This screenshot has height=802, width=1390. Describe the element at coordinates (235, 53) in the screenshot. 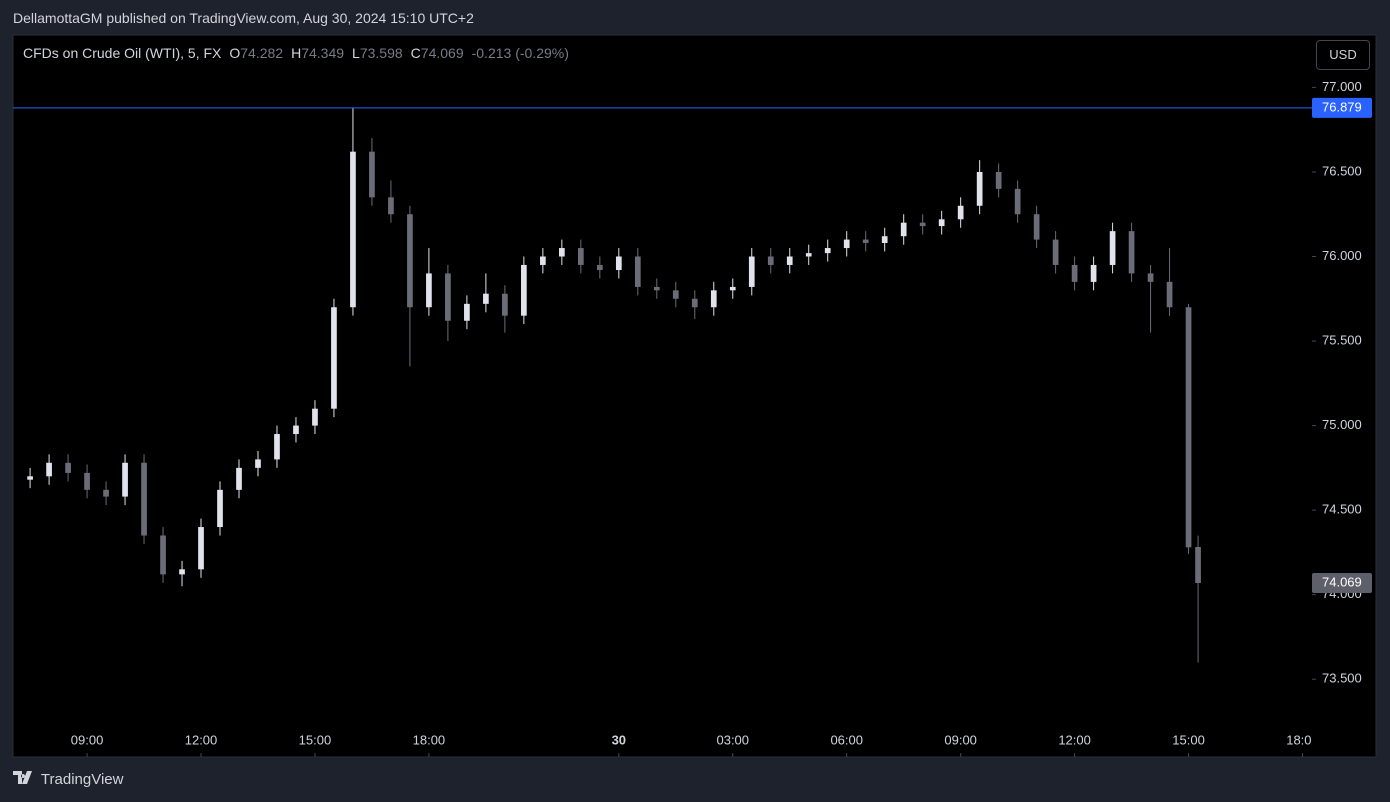

I see `ohlc-key: O` at that location.